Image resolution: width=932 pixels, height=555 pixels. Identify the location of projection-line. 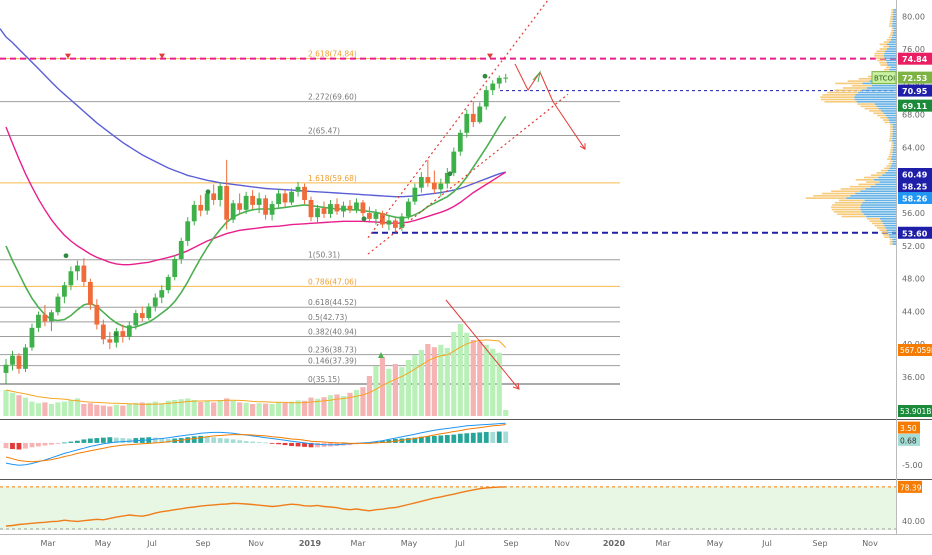
(534, 82).